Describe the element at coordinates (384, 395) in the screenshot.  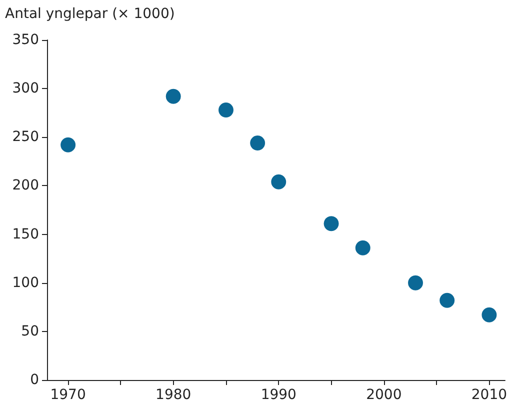
I see `x-tick-label: 2000` at that location.